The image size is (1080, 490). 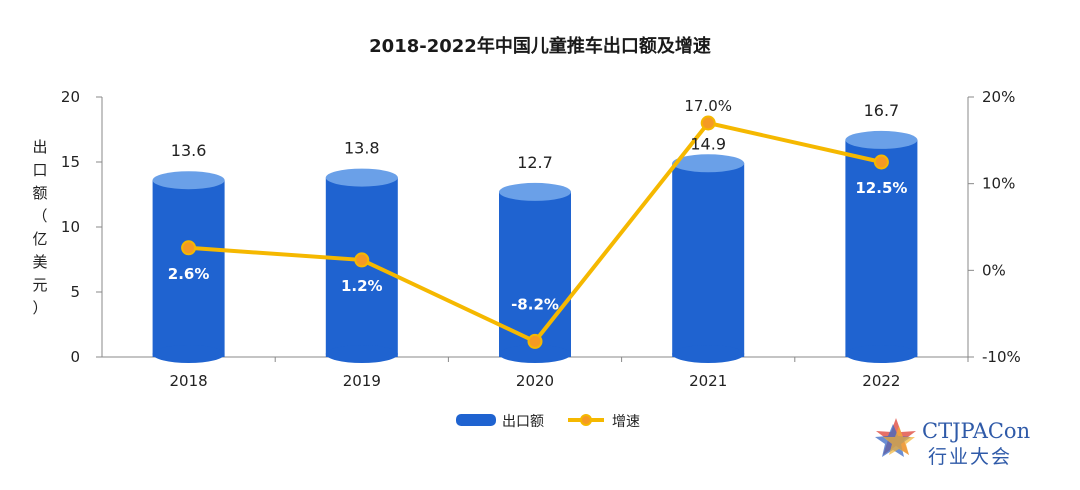 What do you see at coordinates (523, 422) in the screenshot?
I see `legend-label: 出口额` at bounding box center [523, 422].